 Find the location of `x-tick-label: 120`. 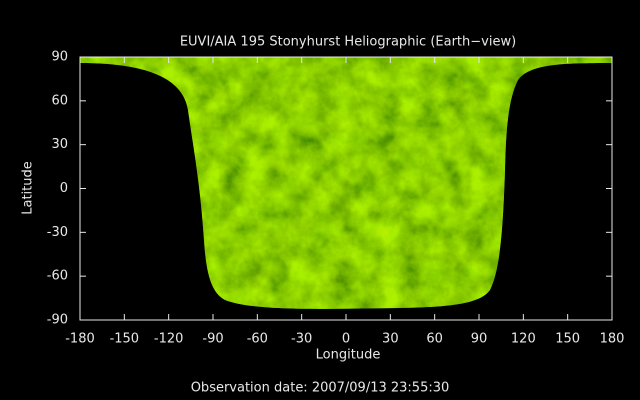

x-tick-label: 120 is located at coordinates (523, 339).